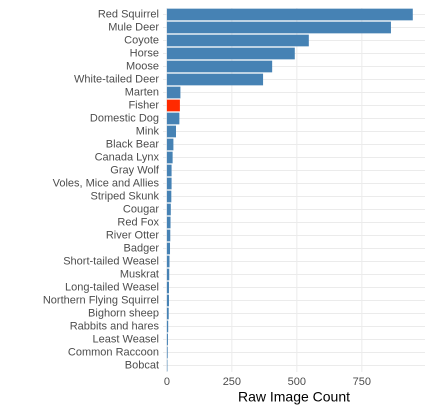 The image size is (435, 413). Describe the element at coordinates (148, 131) in the screenshot. I see `y-tick-label: Mink` at that location.